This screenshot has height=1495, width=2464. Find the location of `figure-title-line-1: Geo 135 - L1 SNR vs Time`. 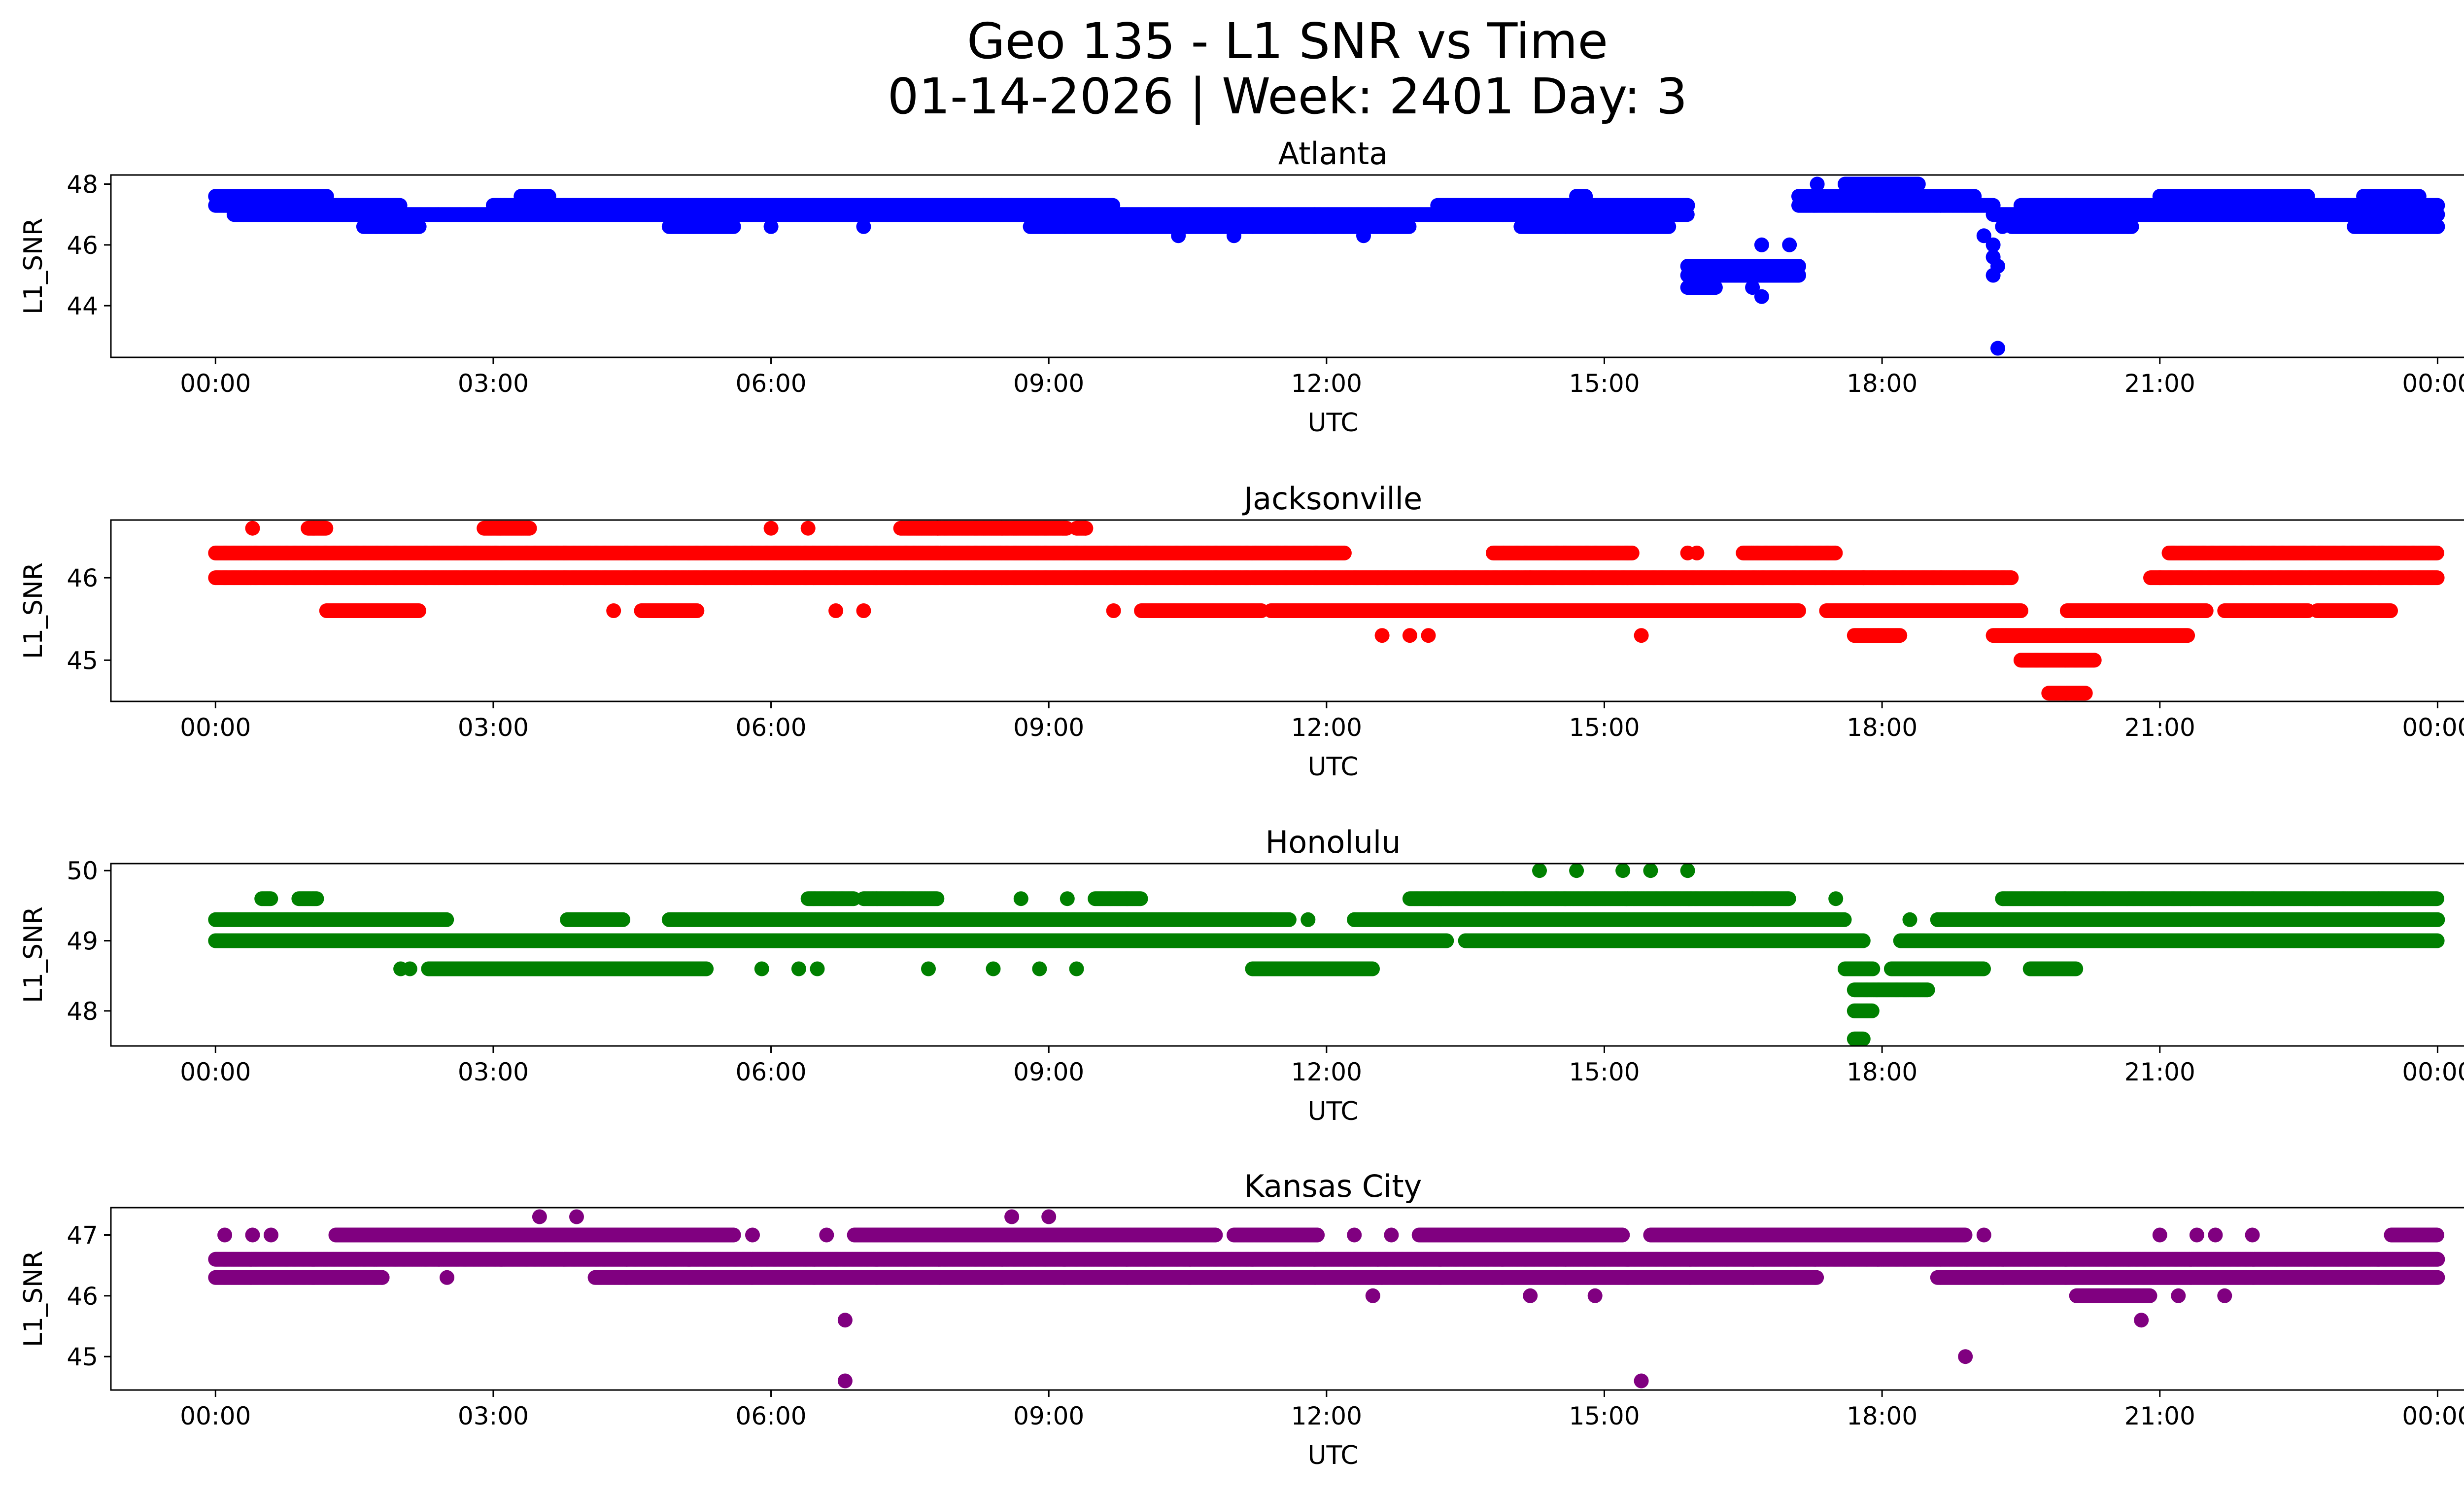

figure-title-line-1: Geo 135 - L1 SNR vs Time is located at coordinates (1232, 41).